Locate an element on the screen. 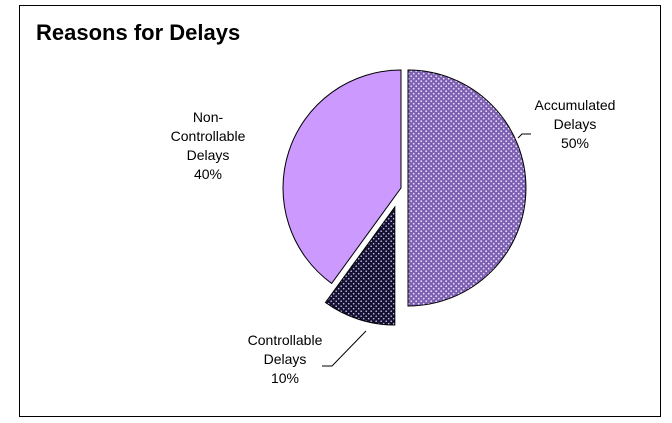 The height and width of the screenshot is (423, 672). leader-line-accumulated-delays is located at coordinates (524, 136).